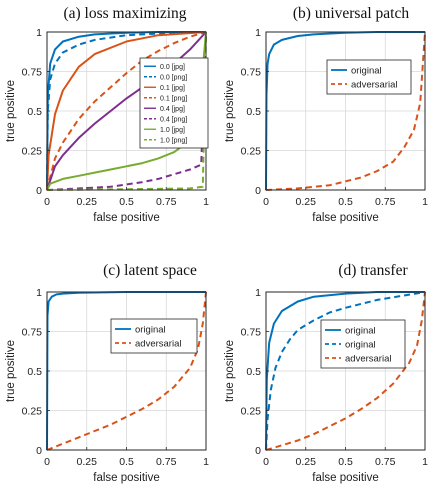 Image resolution: width=441 pixels, height=491 pixels. What do you see at coordinates (373, 270) in the screenshot?
I see `chart-title: (d) transfer` at bounding box center [373, 270].